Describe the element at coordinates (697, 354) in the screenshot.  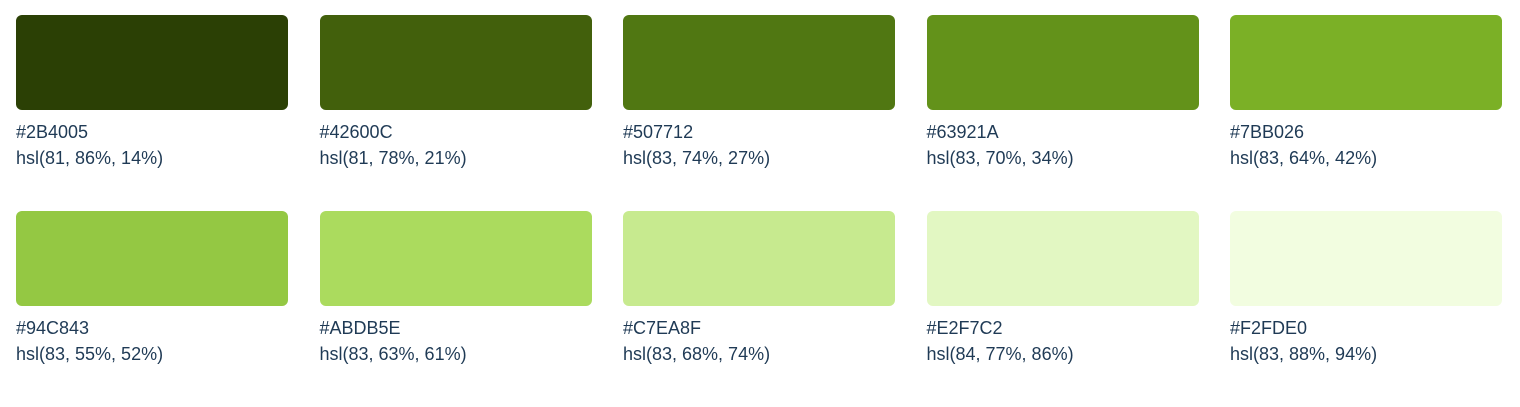
I see `swatch-hsl-value: hsl(83, 68%, 74%)` at that location.